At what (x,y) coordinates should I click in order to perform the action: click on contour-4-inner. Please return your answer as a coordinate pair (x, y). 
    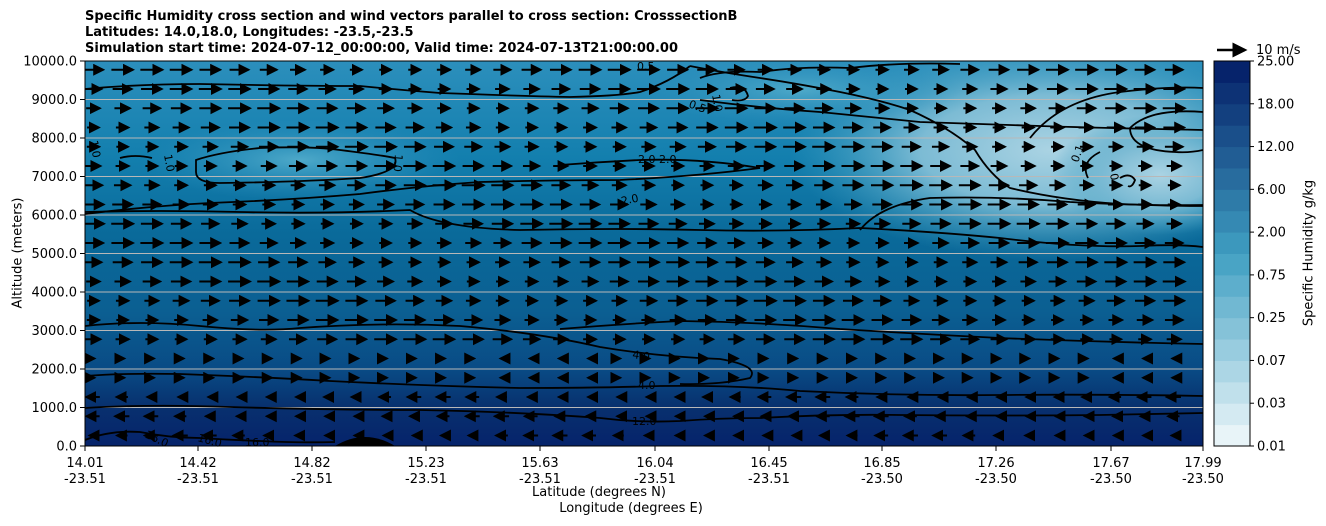
    Looking at the image, I should click on (881, 332).